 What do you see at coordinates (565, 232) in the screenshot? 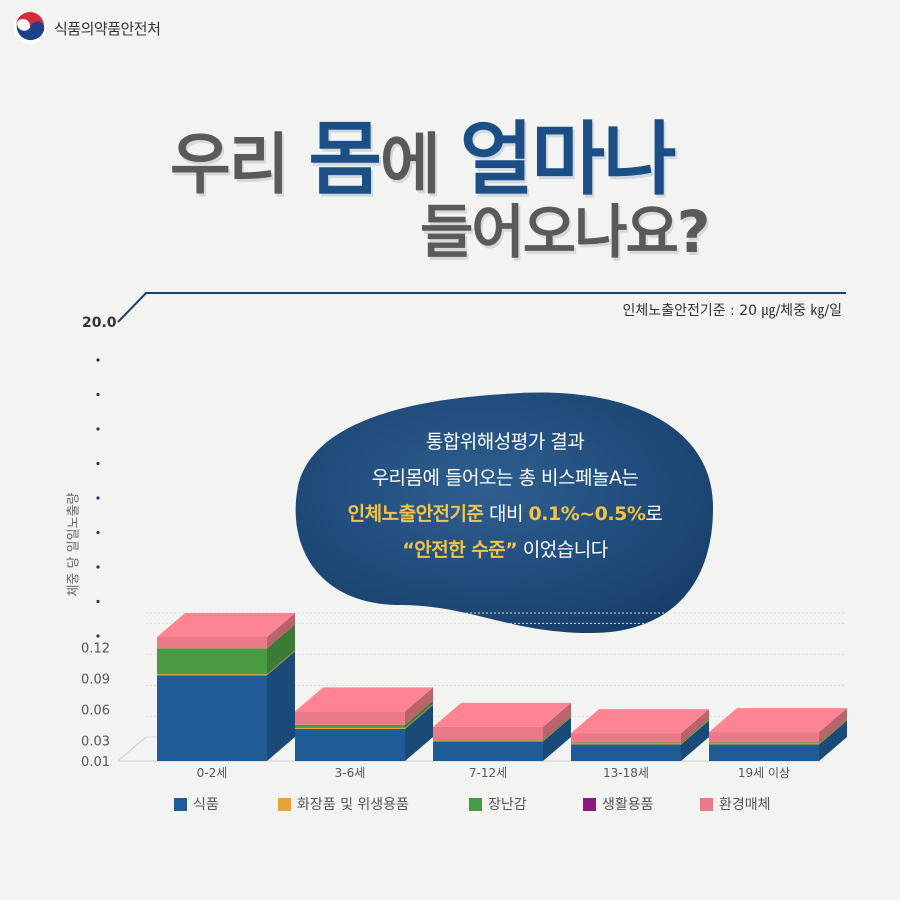
I see `headline-line2: 들어오나요?` at bounding box center [565, 232].